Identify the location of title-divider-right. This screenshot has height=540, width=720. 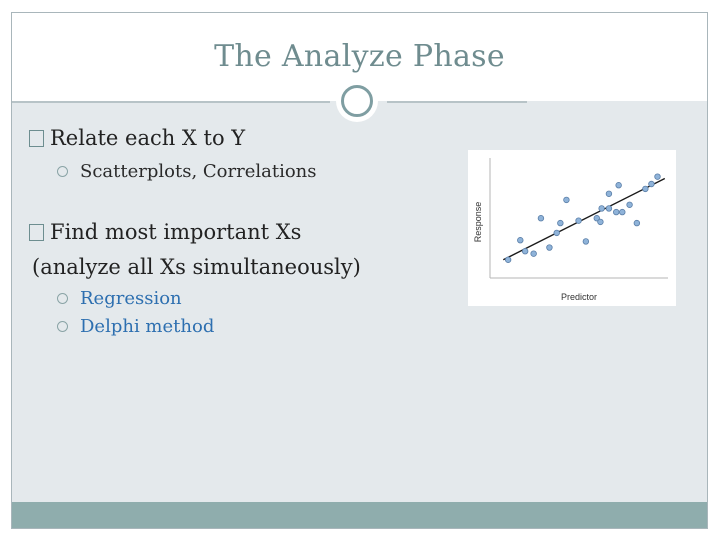
(457, 102).